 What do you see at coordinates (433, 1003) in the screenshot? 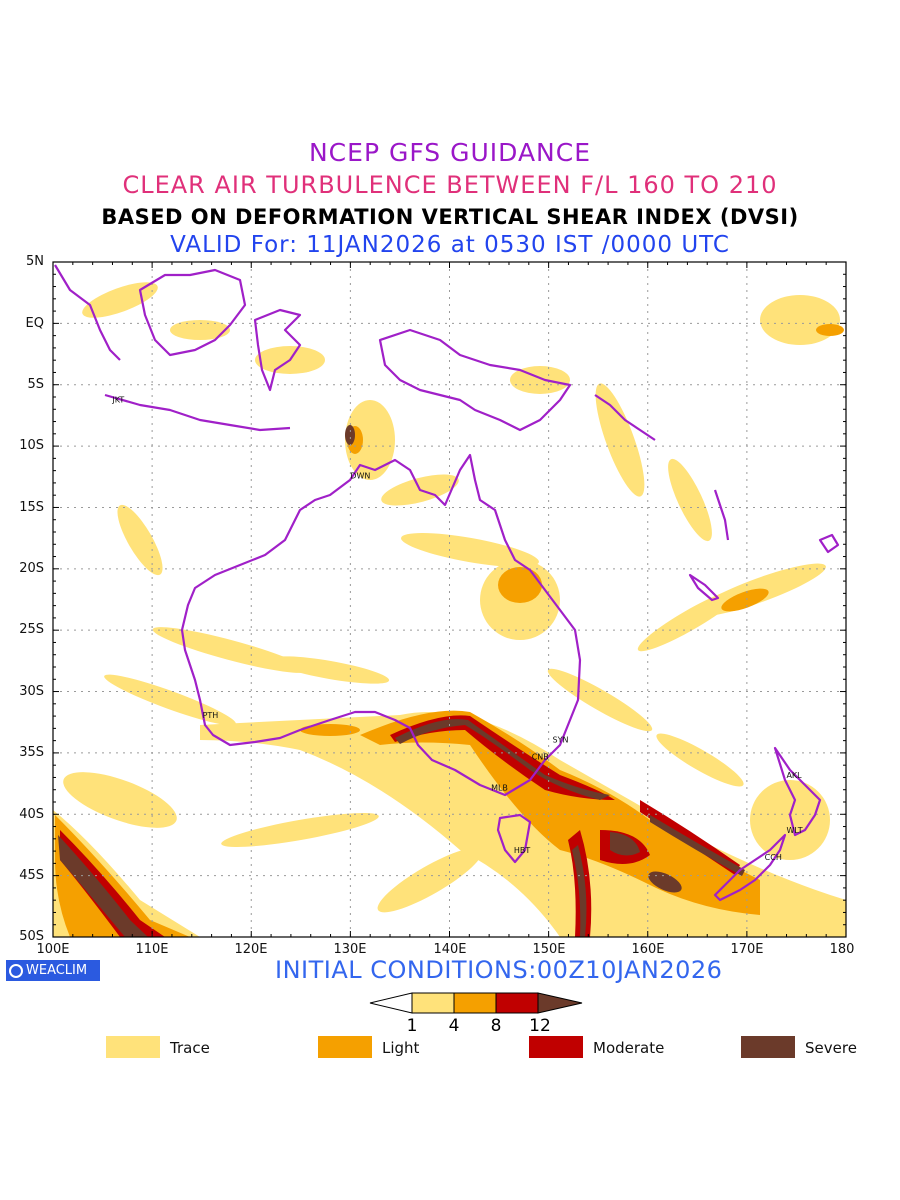
I see `scale-swatch-trace` at bounding box center [433, 1003].